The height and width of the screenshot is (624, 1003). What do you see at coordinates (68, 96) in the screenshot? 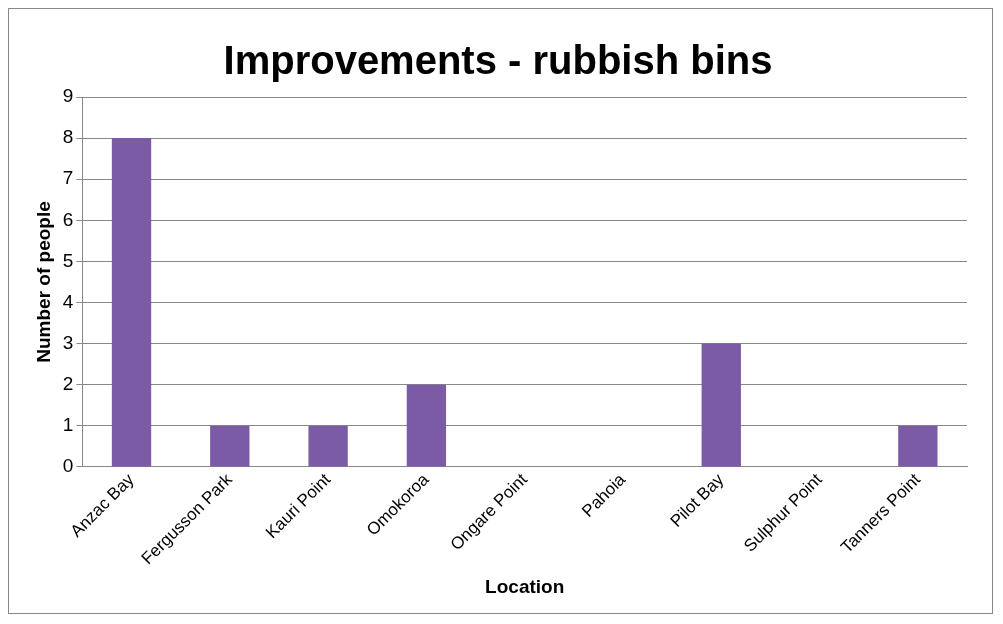
I see `y-tick-label: 9` at bounding box center [68, 96].